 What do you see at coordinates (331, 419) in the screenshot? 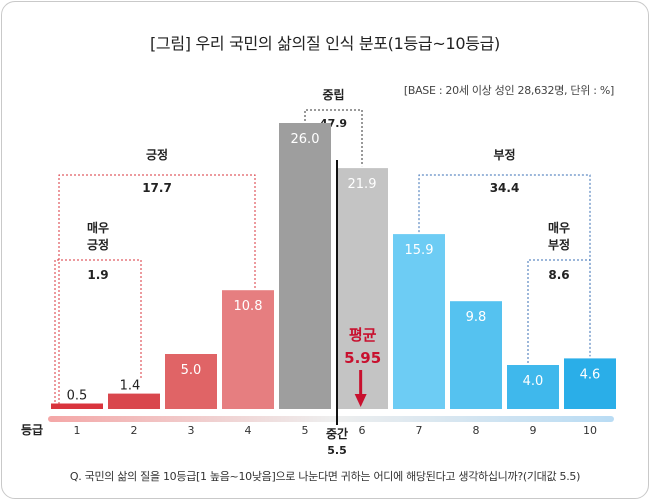
I see `axis-band` at bounding box center [331, 419].